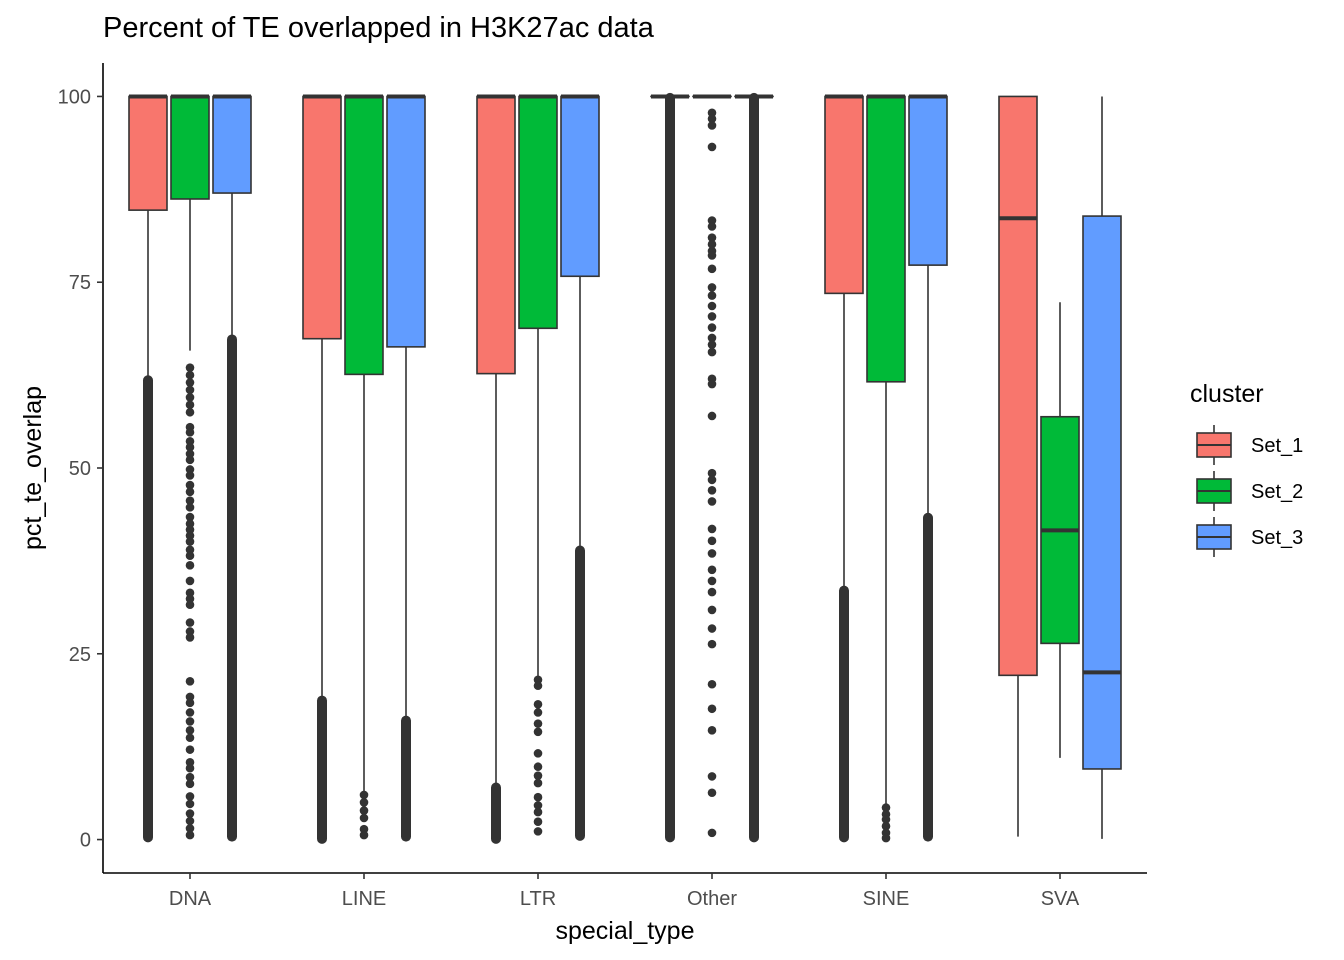 The image size is (1344, 960). What do you see at coordinates (712, 466) in the screenshot?
I see `box-Set_2-Other` at bounding box center [712, 466].